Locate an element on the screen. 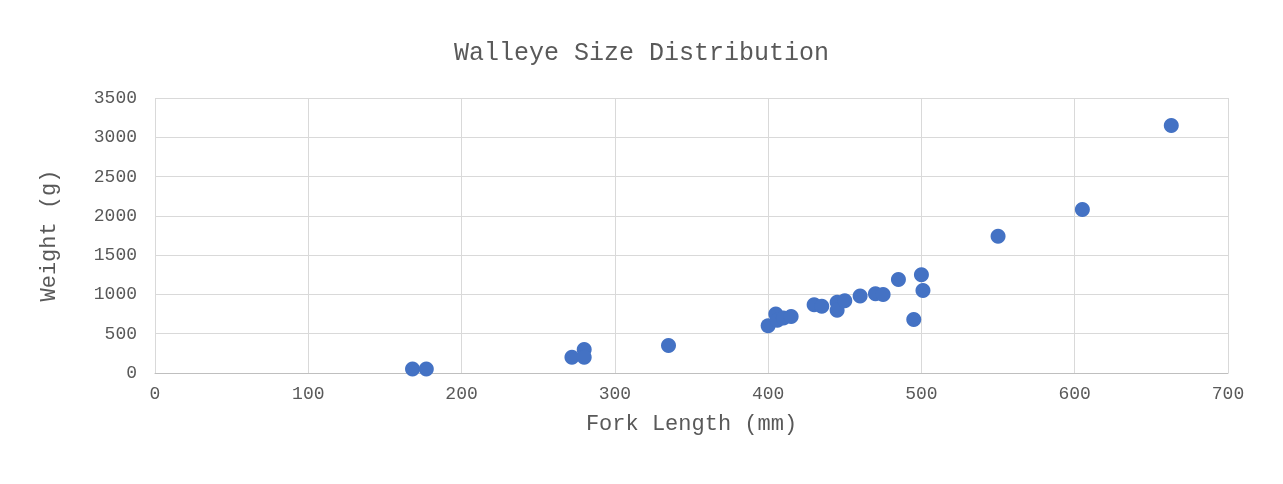 This screenshot has height=484, width=1283. y-tick-label: 2500 is located at coordinates (115, 176).